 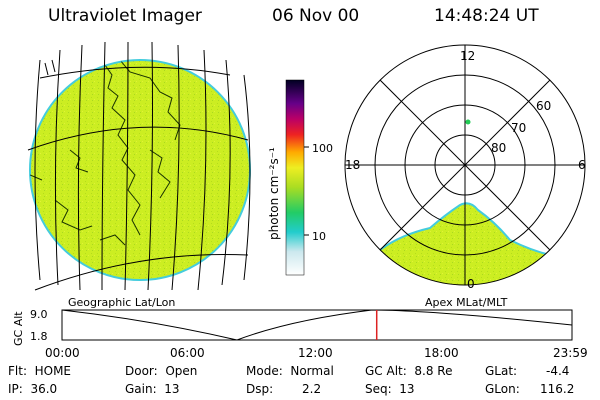 I want to click on dsp-value: 2.2, so click(x=312, y=389).